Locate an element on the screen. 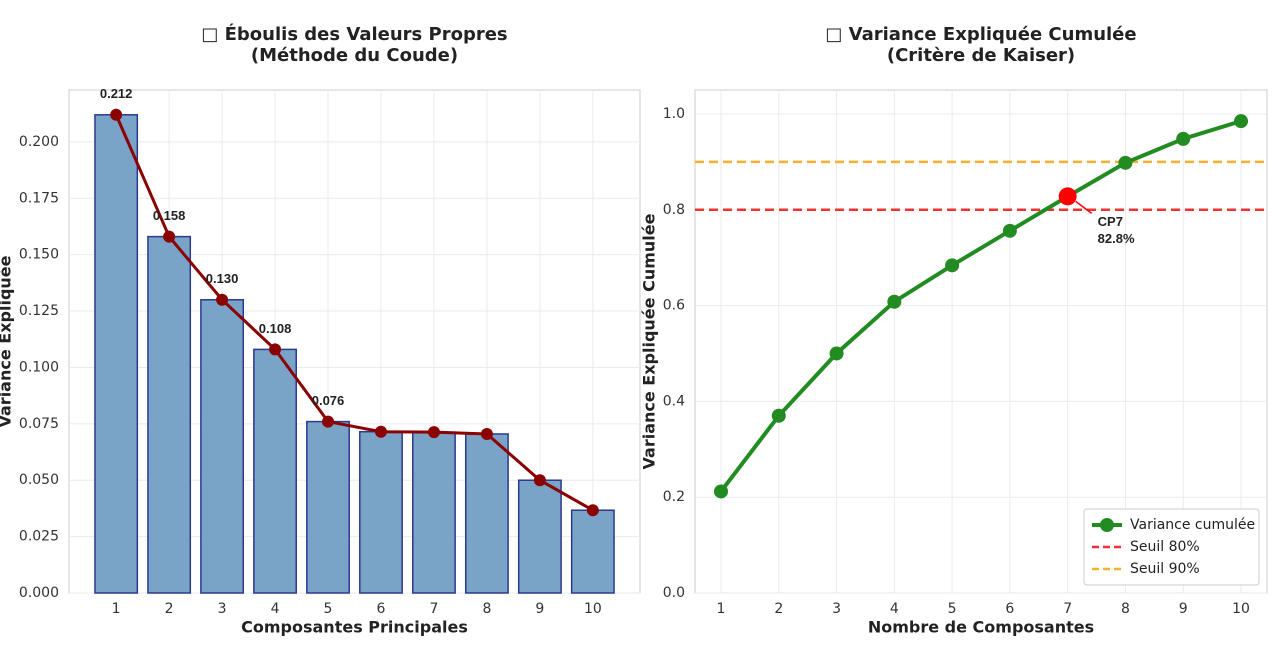 This screenshot has width=1280, height=660. y-tick-label: 0.6 is located at coordinates (674, 306).